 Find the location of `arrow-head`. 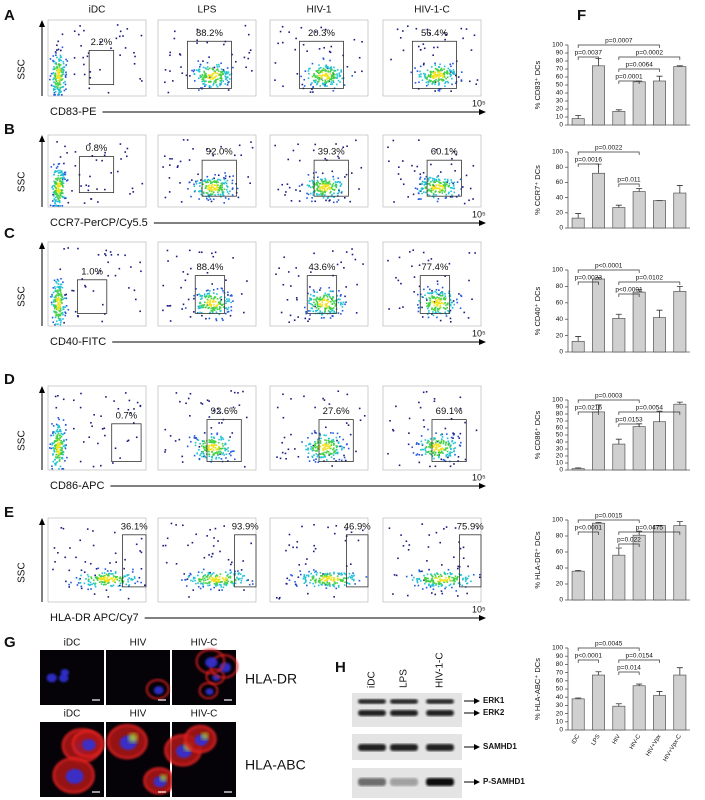

arrow-head is located at coordinates (482, 618).